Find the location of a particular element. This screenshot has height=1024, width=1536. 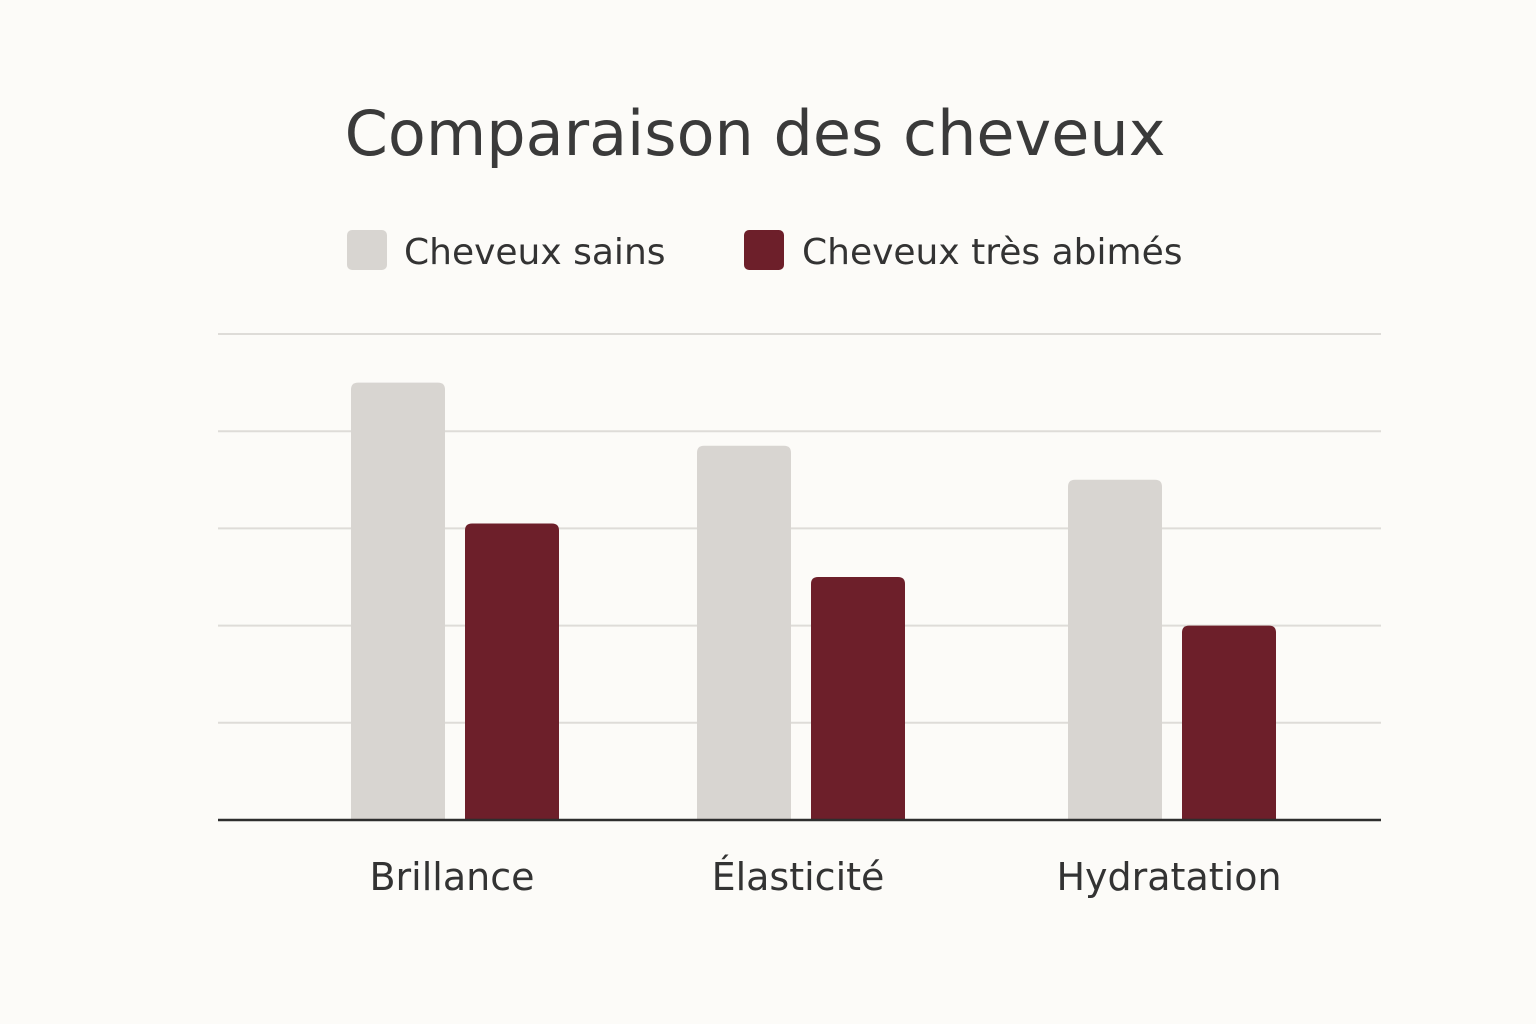

x-tick-label: Brillance is located at coordinates (451, 877).